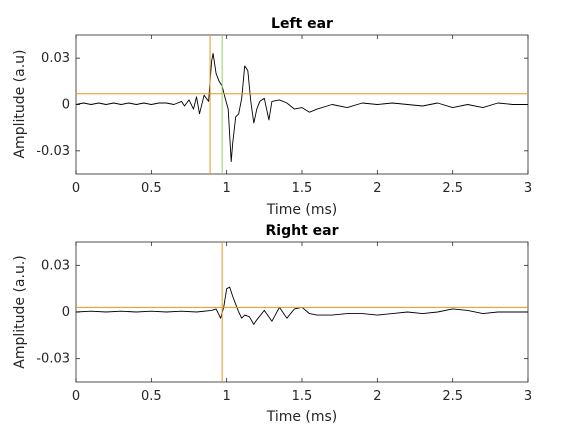 The width and height of the screenshot is (583, 438). What do you see at coordinates (20, 103) in the screenshot?
I see `y-axis-label: Amplitude (a.u)` at bounding box center [20, 103].